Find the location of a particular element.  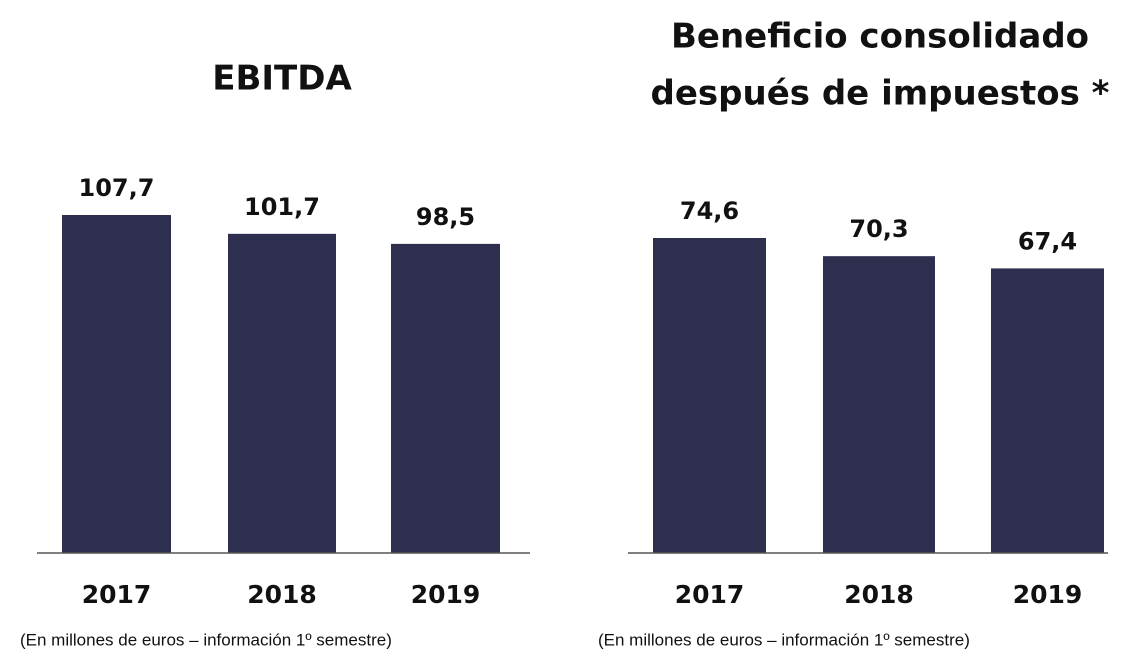

chart-title: Beneficio consolidado is located at coordinates (880, 37).